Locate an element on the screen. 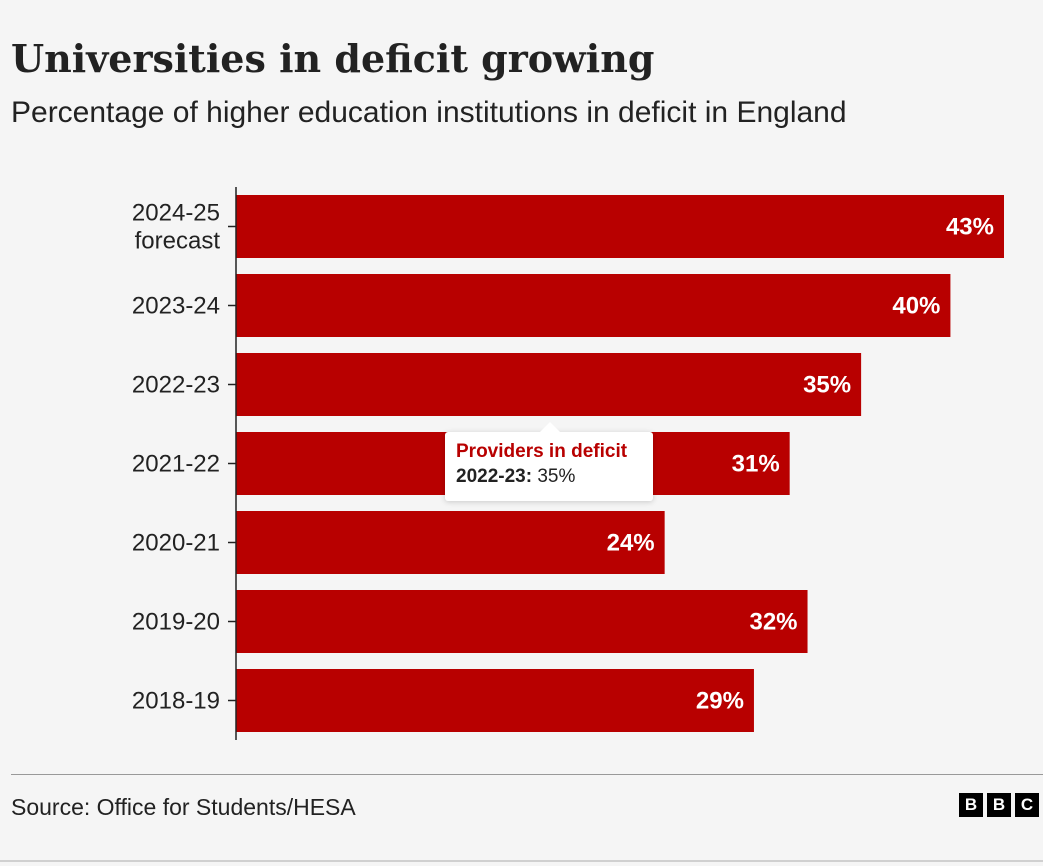 Image resolution: width=1043 pixels, height=866 pixels. bbc-logo: B B C is located at coordinates (999, 805).